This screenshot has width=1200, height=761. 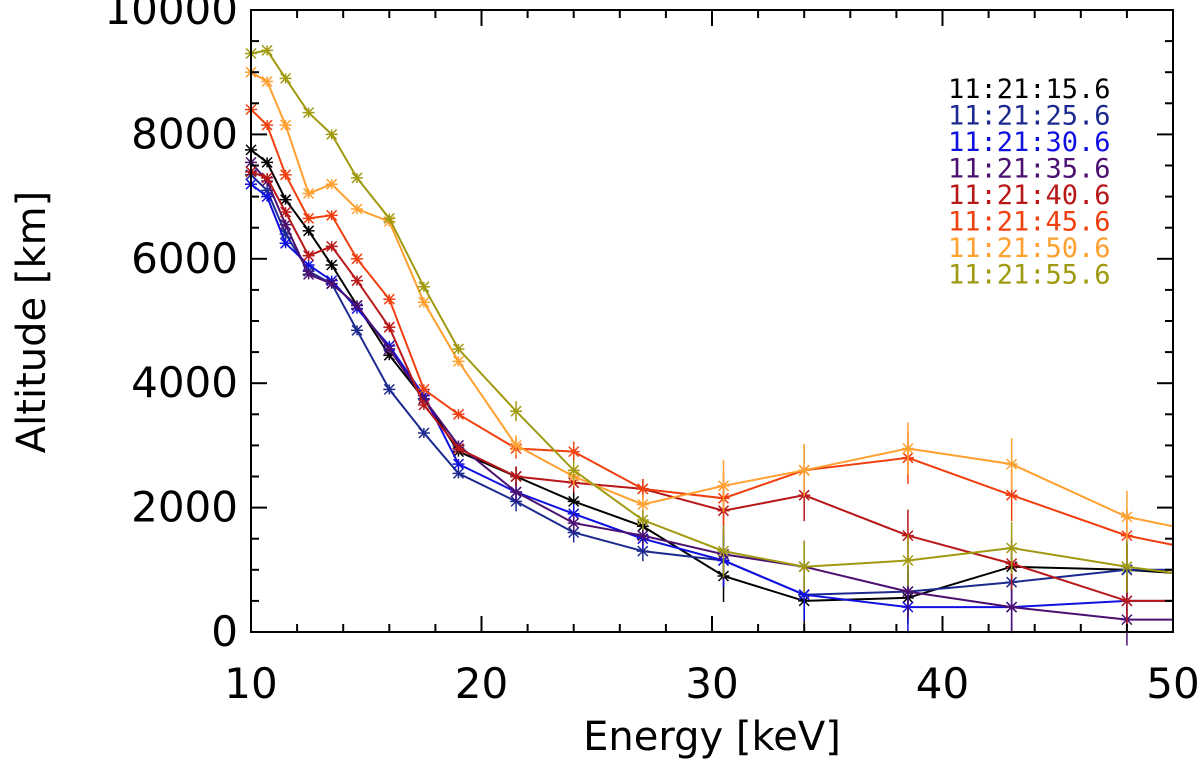 I want to click on y-tick-label: 8000, so click(x=184, y=133).